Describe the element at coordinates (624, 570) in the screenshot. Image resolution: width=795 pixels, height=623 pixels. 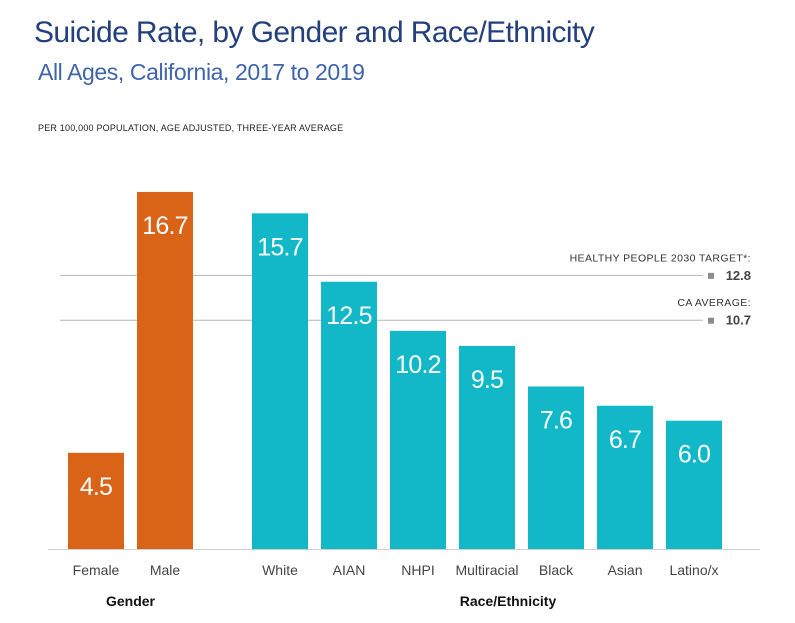
I see `x-tick-label: Asian` at that location.